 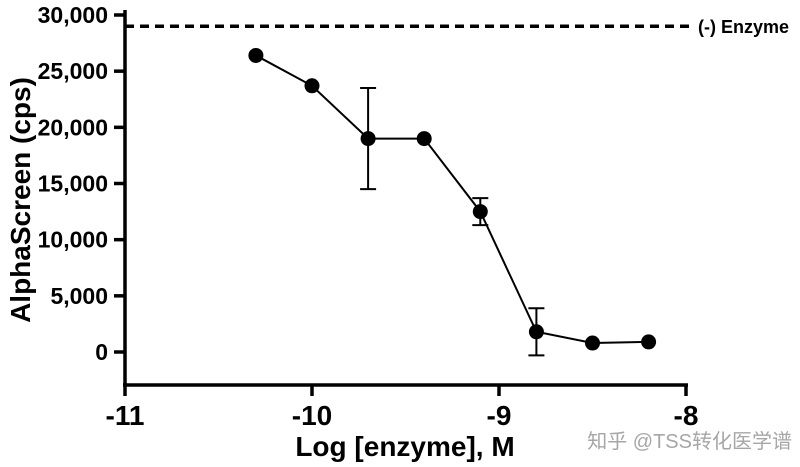 What do you see at coordinates (101, 352) in the screenshot?
I see `y-tick-label: 0` at bounding box center [101, 352].